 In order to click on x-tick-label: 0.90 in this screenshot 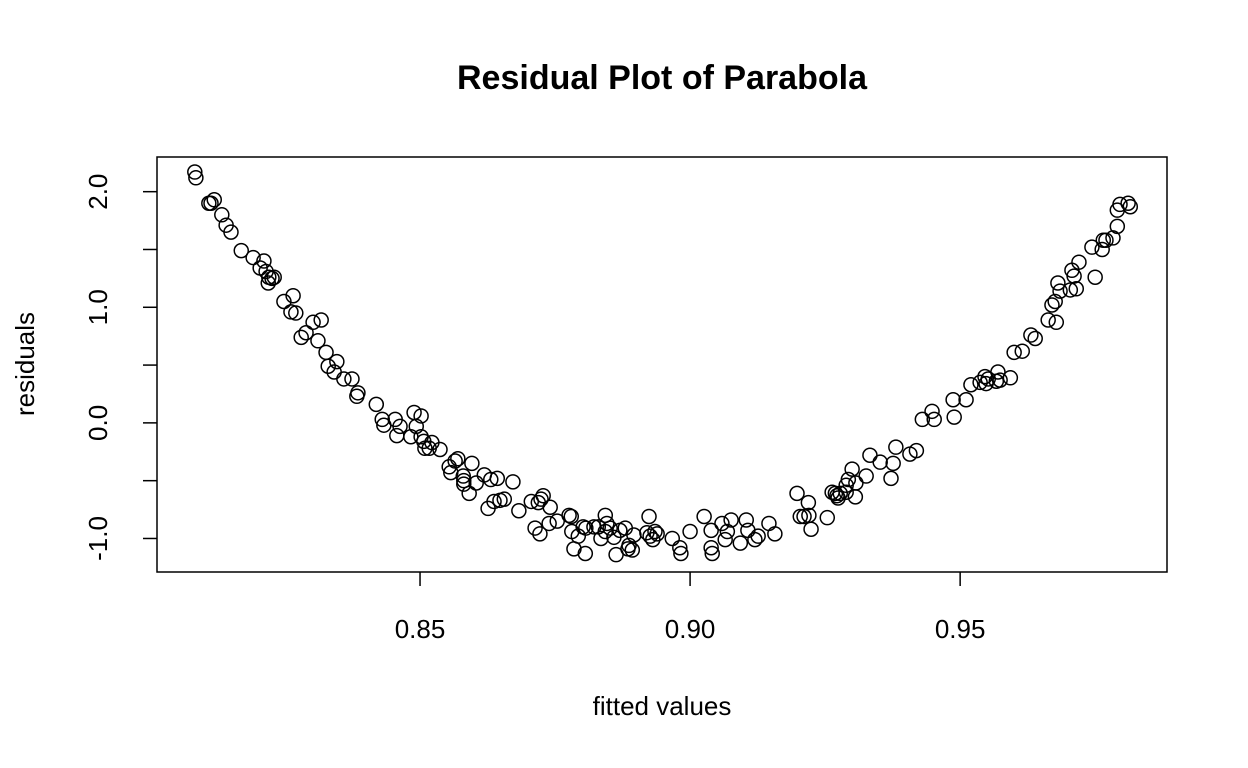, I will do `click(690, 629)`.